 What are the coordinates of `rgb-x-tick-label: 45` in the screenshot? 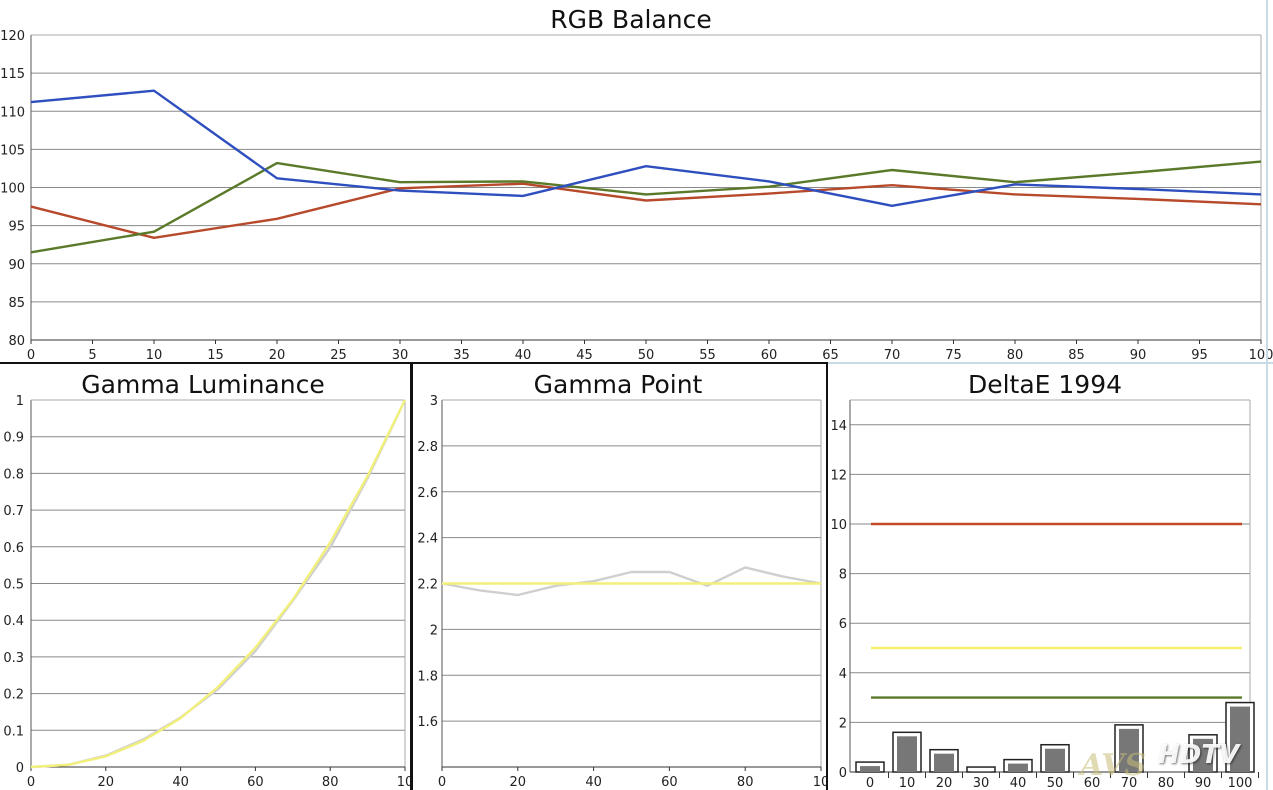 It's located at (584, 355).